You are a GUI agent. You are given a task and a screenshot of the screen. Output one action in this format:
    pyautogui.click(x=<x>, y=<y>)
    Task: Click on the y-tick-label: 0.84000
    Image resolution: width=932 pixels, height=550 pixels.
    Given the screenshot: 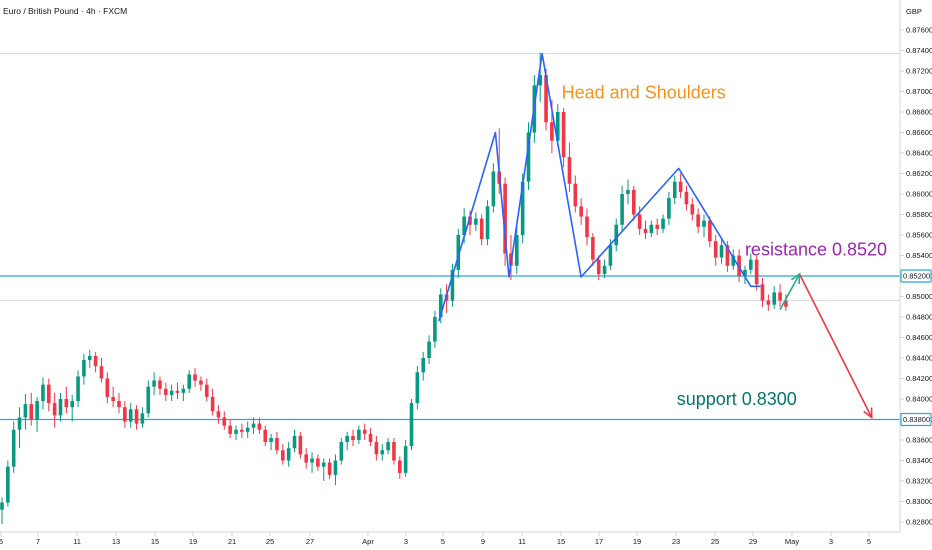 What is the action you would take?
    pyautogui.click(x=919, y=399)
    